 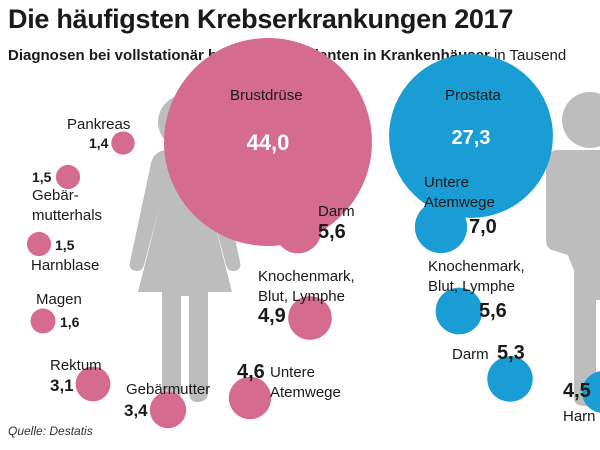 What do you see at coordinates (43, 321) in the screenshot?
I see `female-bubble-magen` at bounding box center [43, 321].